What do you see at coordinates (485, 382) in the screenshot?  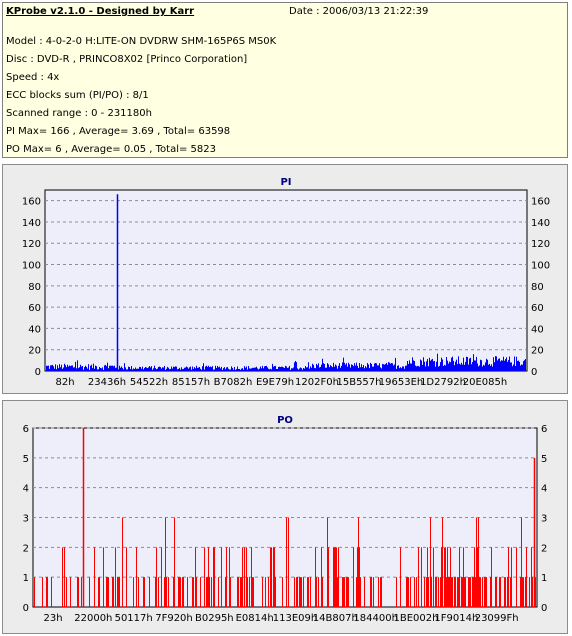 I see `x-tick-label: 20E085h` at bounding box center [485, 382].